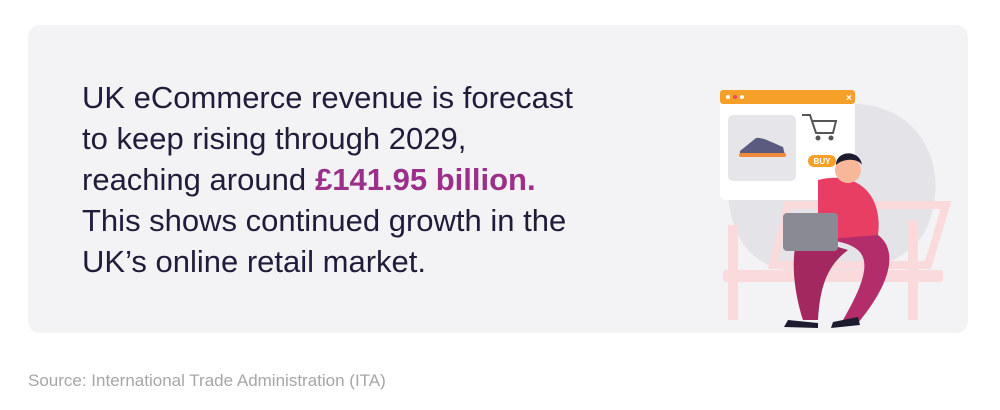  What do you see at coordinates (823, 161) in the screenshot?
I see `buy-button: BUY` at bounding box center [823, 161].